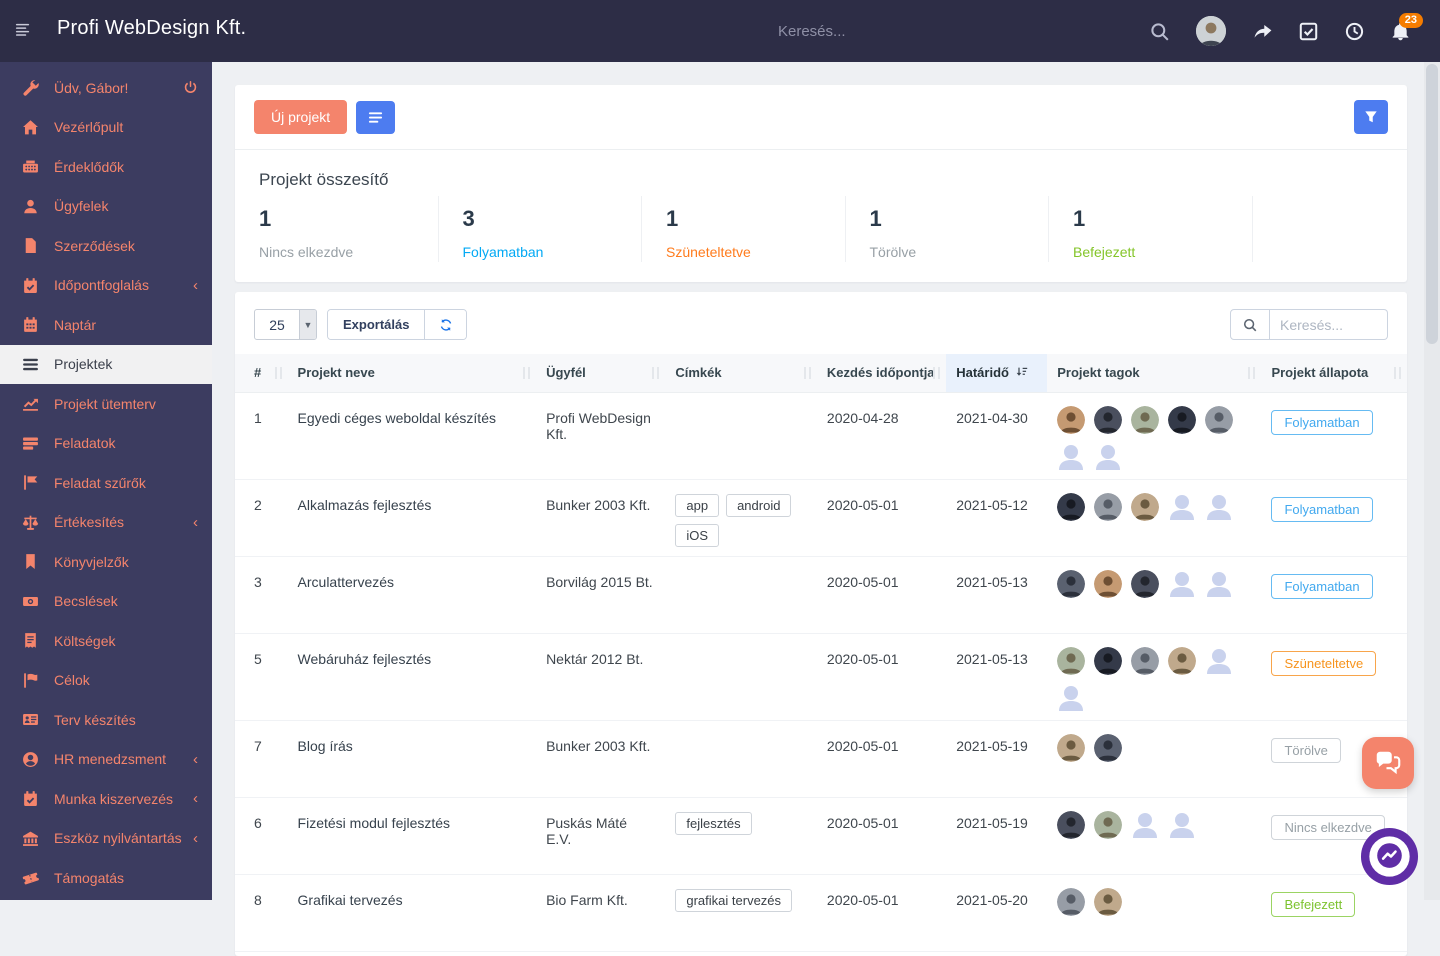 The image size is (1440, 956). What do you see at coordinates (1354, 31) in the screenshot?
I see `clock-icon` at bounding box center [1354, 31].